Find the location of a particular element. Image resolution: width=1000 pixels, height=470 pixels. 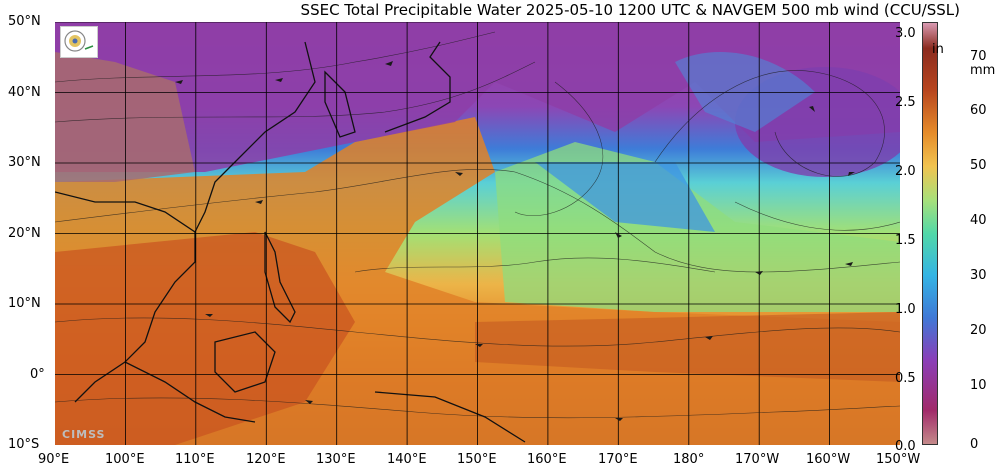

ssec-logo is located at coordinates (79, 42).